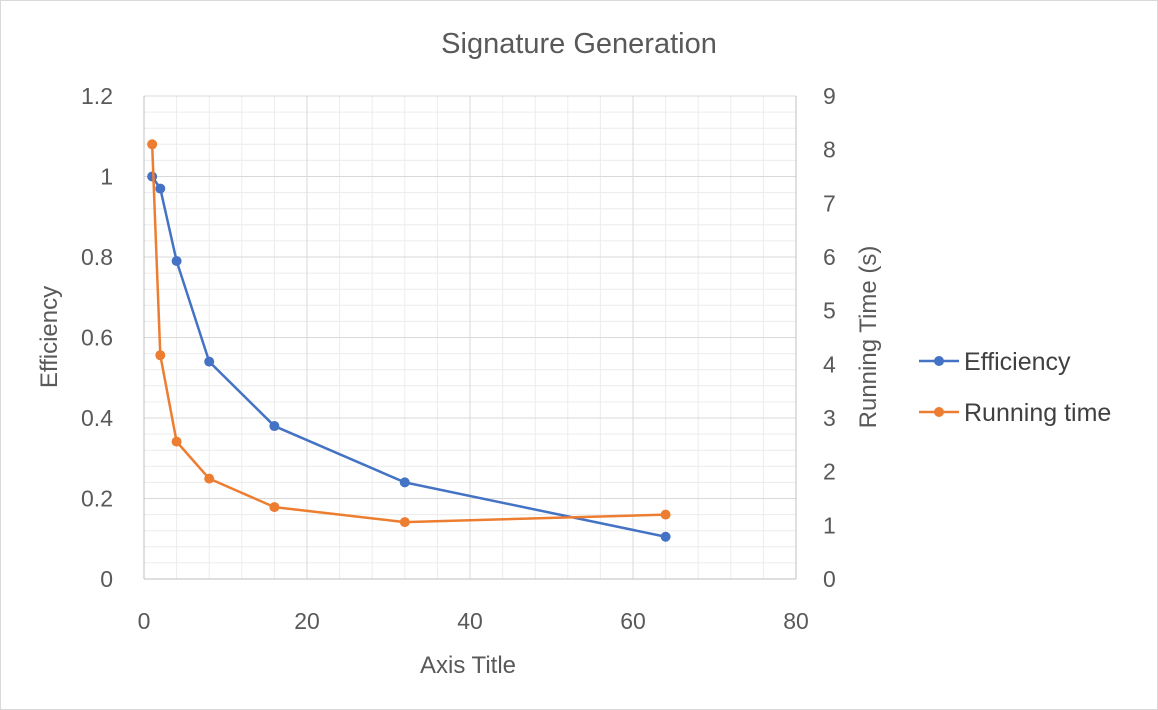 This screenshot has width=1158, height=710. I want to click on y-tick-label: 0.6, so click(97, 338).